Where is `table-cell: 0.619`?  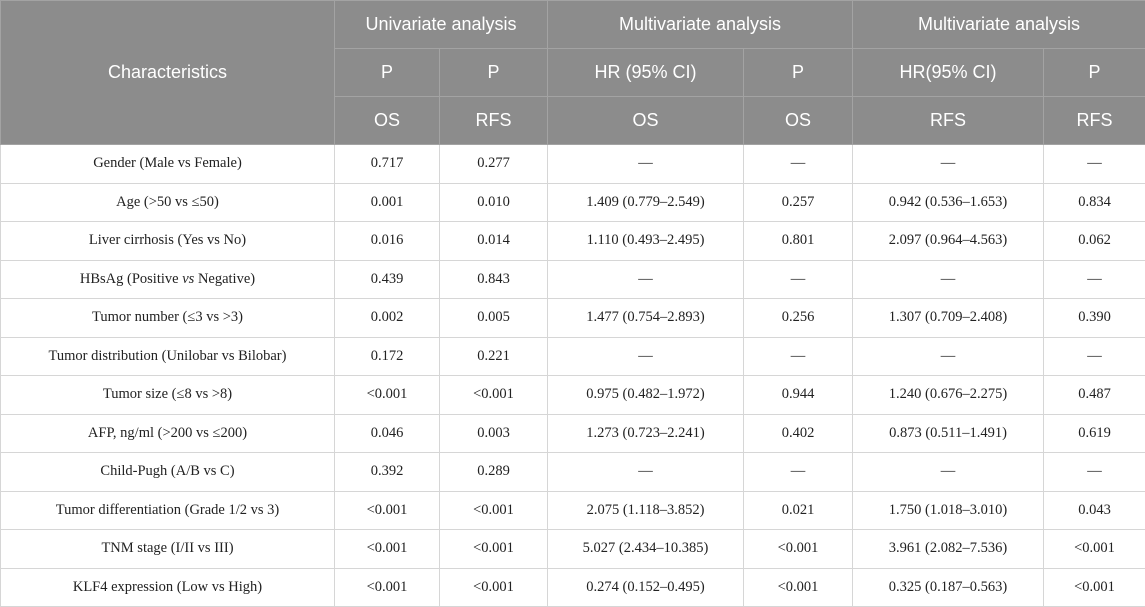
table-cell: 0.619 is located at coordinates (1094, 433).